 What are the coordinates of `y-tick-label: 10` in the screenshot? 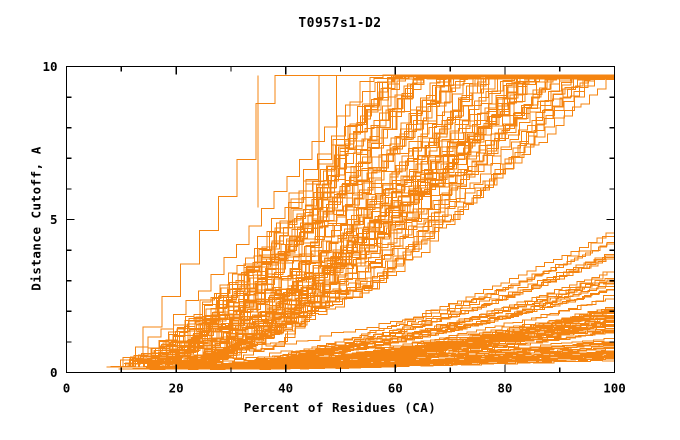 It's located at (49, 66).